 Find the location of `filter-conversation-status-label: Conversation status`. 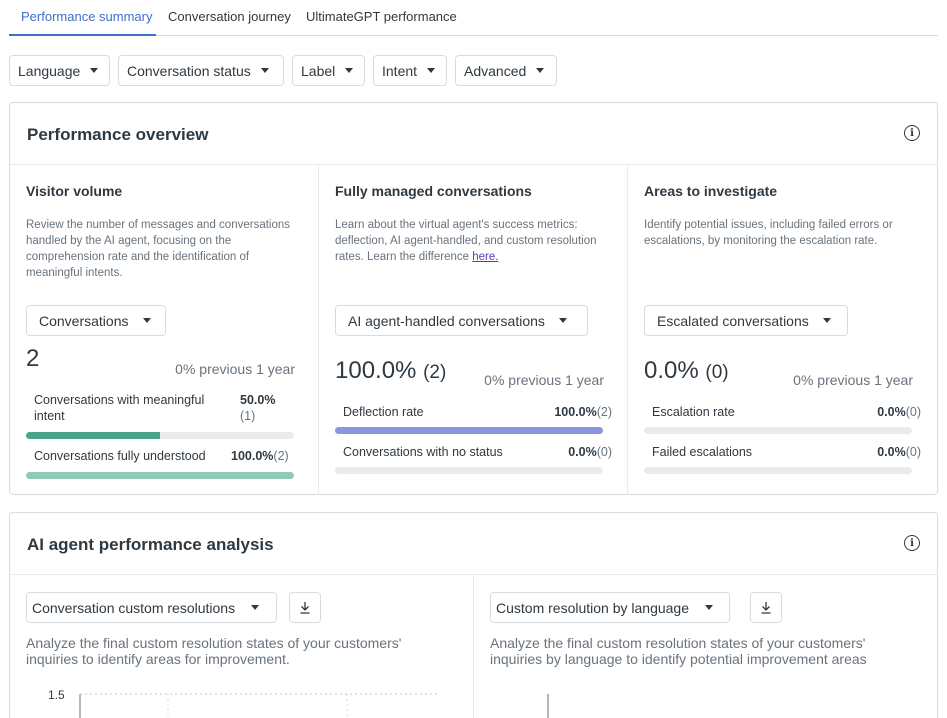

filter-conversation-status-label: Conversation status is located at coordinates (189, 70).